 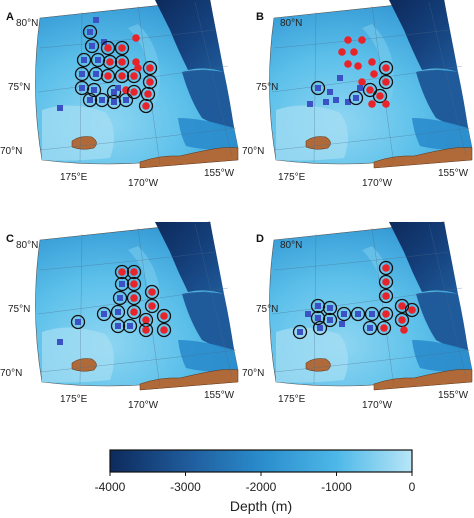 What do you see at coordinates (136, 84) in the screenshot?
I see `panel-a-basemap` at bounding box center [136, 84].